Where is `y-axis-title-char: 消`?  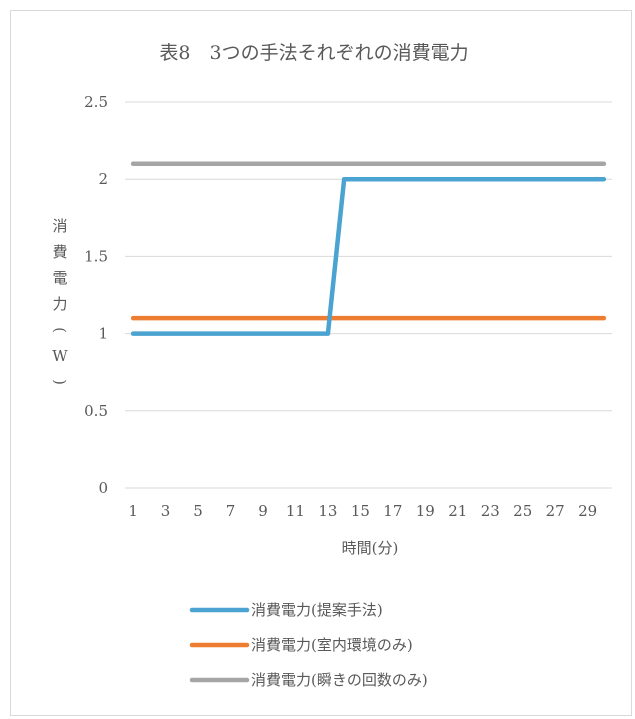 y-axis-title-char: 消 is located at coordinates (59, 226).